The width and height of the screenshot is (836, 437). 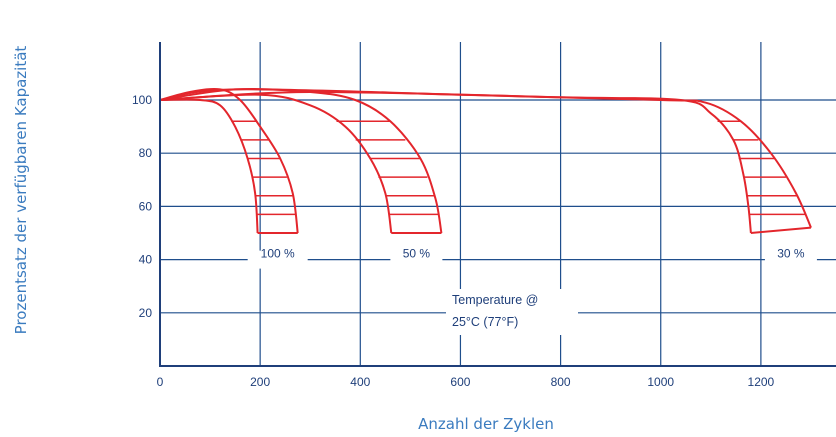 I want to click on y-tick-labels: 20 40 60 80 100, so click(x=142, y=206).